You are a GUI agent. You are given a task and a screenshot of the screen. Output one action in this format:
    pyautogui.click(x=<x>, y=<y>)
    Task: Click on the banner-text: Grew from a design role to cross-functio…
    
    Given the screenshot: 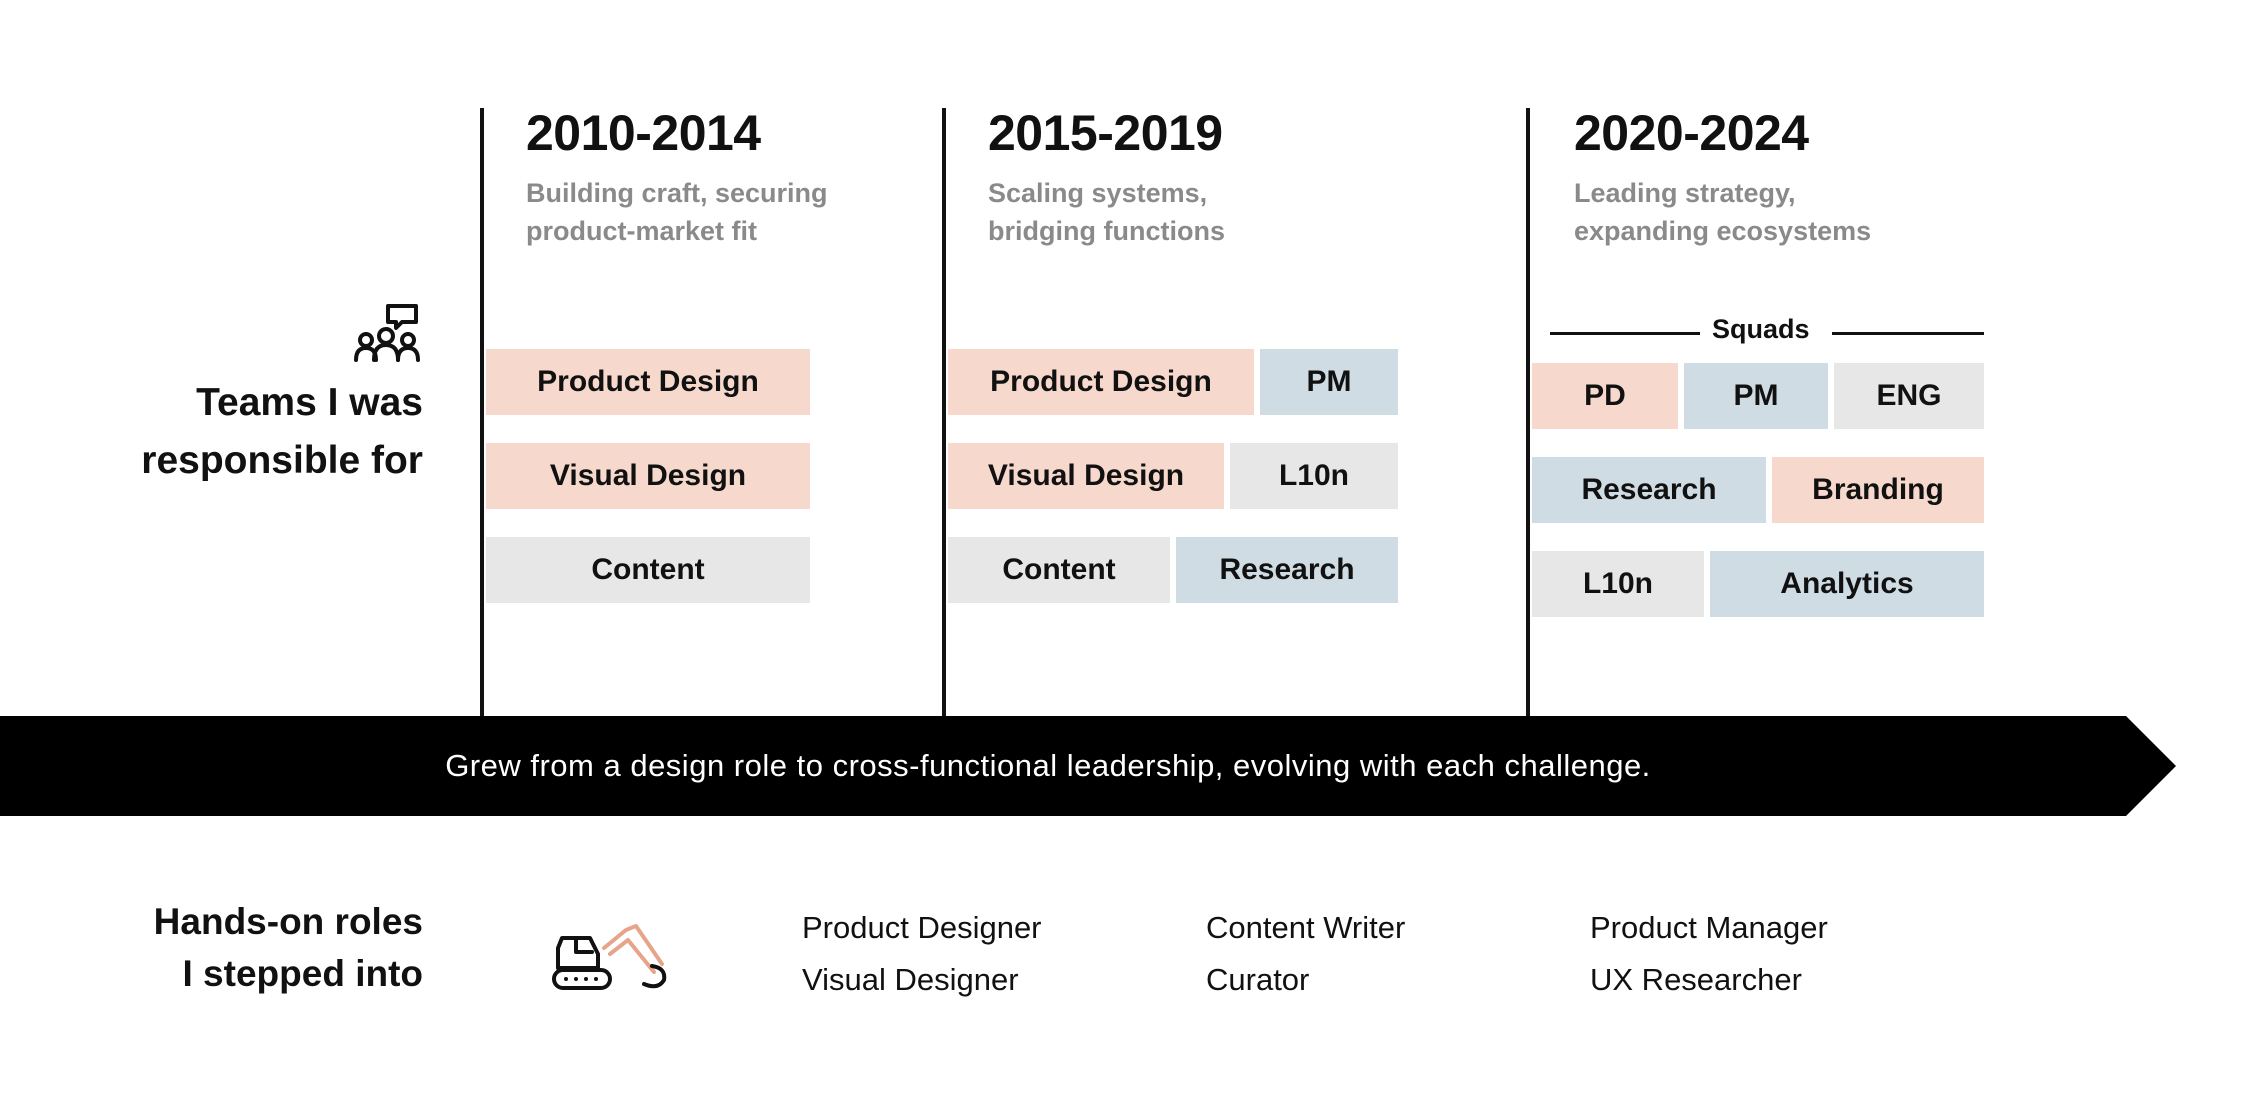 What is the action you would take?
    pyautogui.click(x=1048, y=765)
    